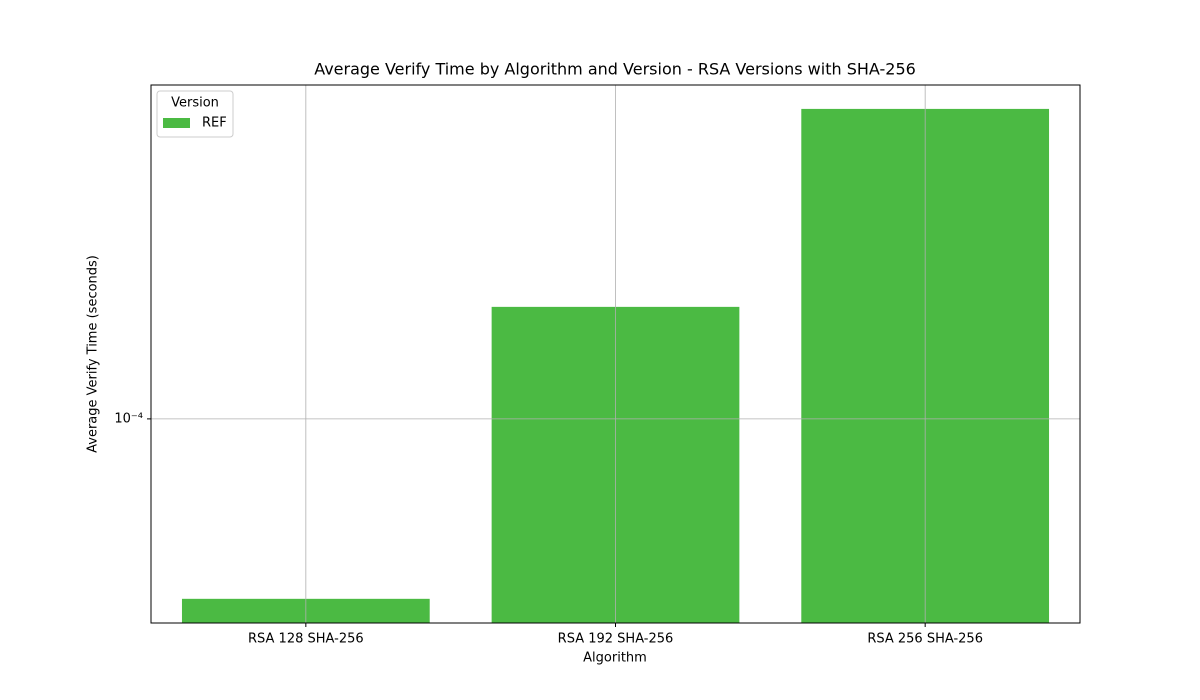  What do you see at coordinates (195, 103) in the screenshot?
I see `legend-title: Version` at bounding box center [195, 103].